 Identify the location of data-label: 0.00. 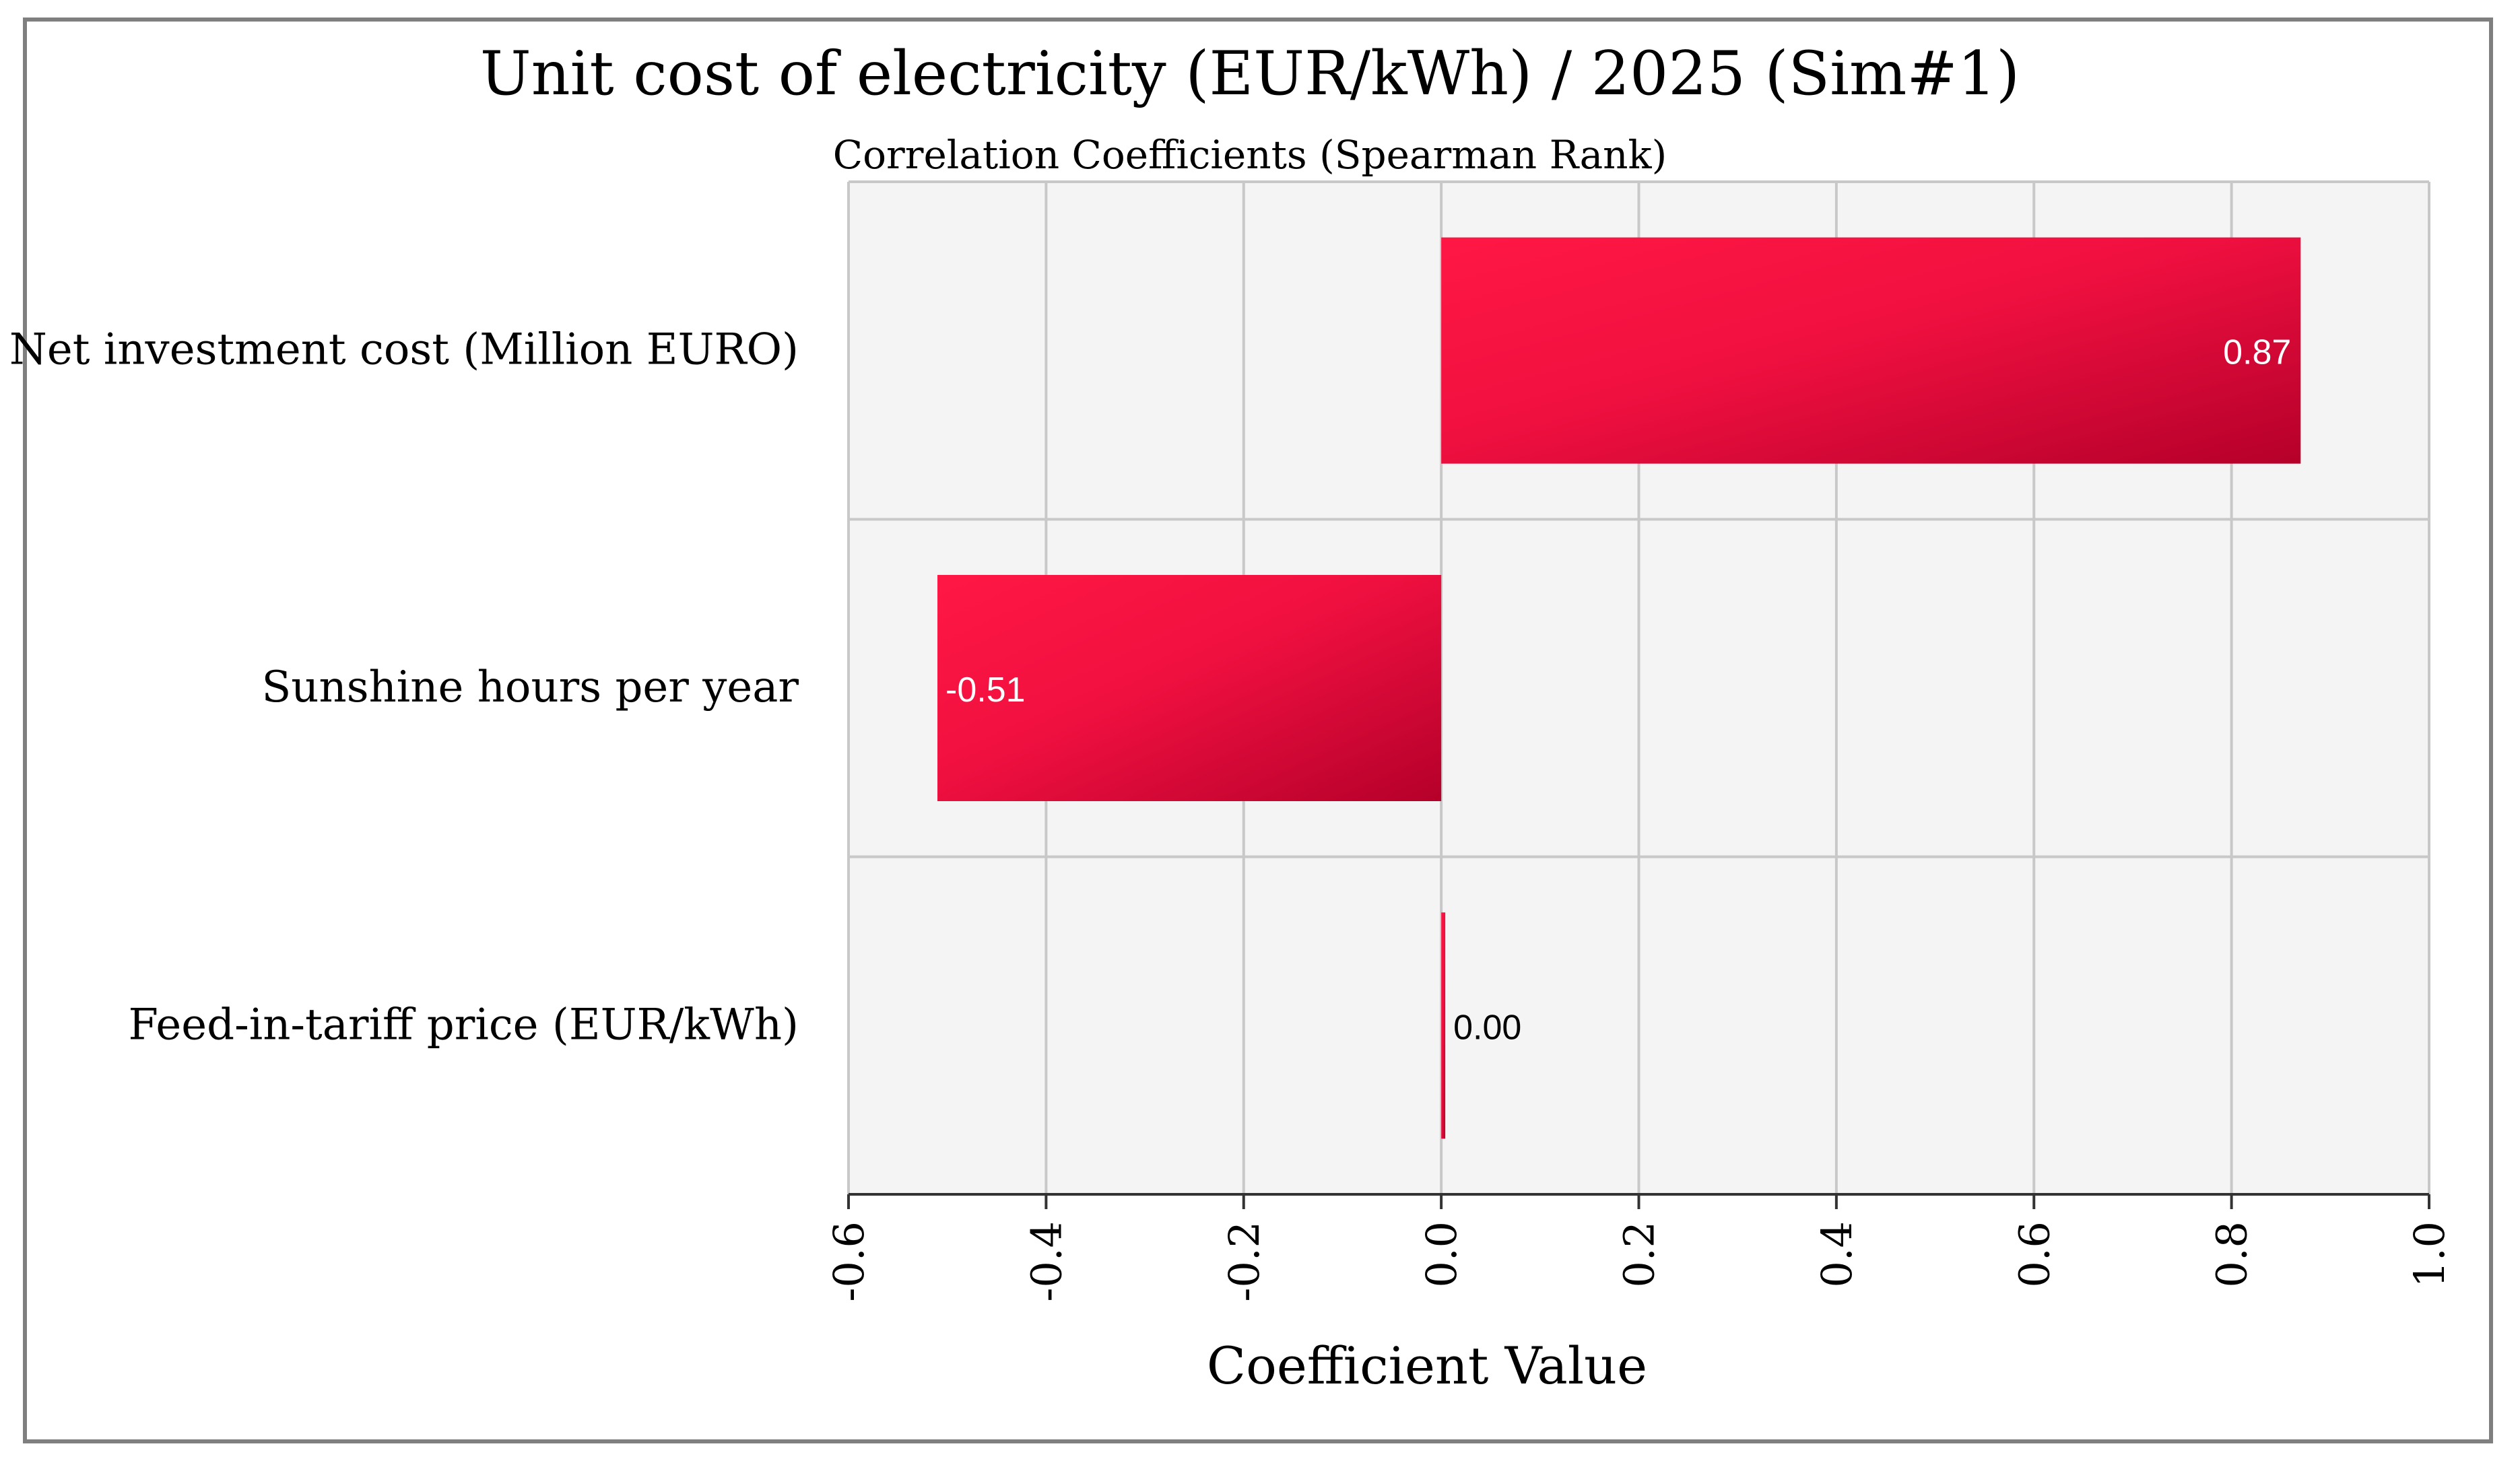
(1487, 1027).